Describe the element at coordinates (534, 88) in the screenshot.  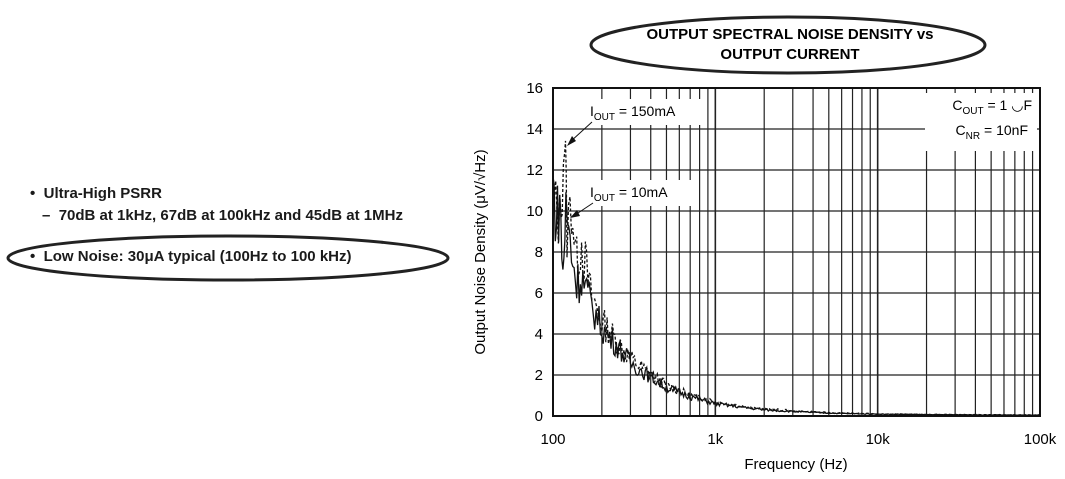
I see `y-tick-label: 16` at that location.